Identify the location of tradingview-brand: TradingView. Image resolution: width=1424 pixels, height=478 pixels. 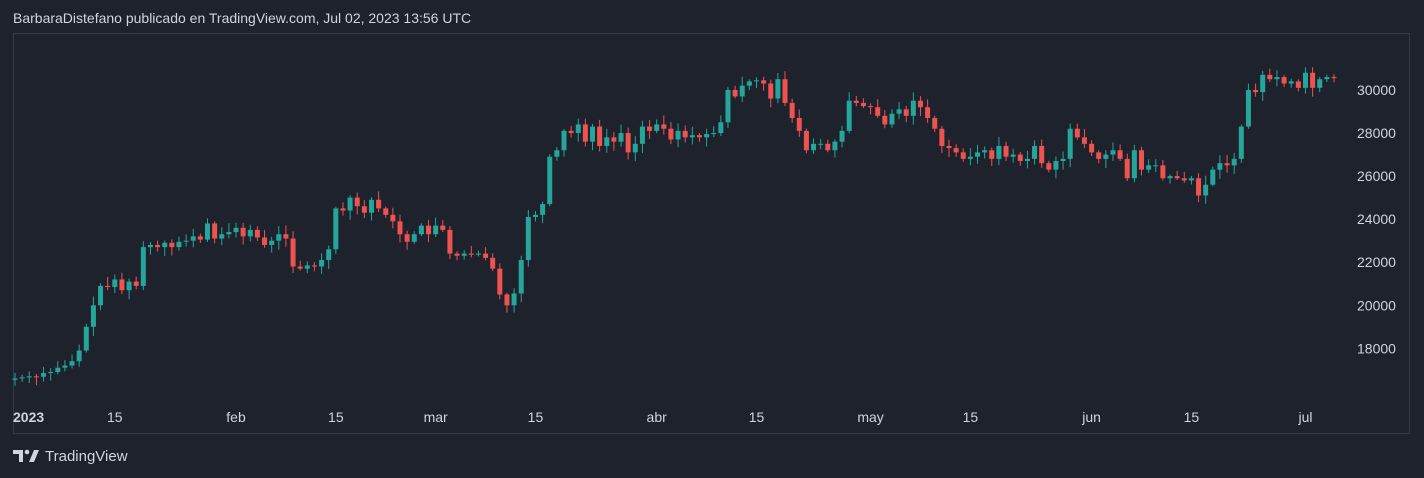
(70, 456).